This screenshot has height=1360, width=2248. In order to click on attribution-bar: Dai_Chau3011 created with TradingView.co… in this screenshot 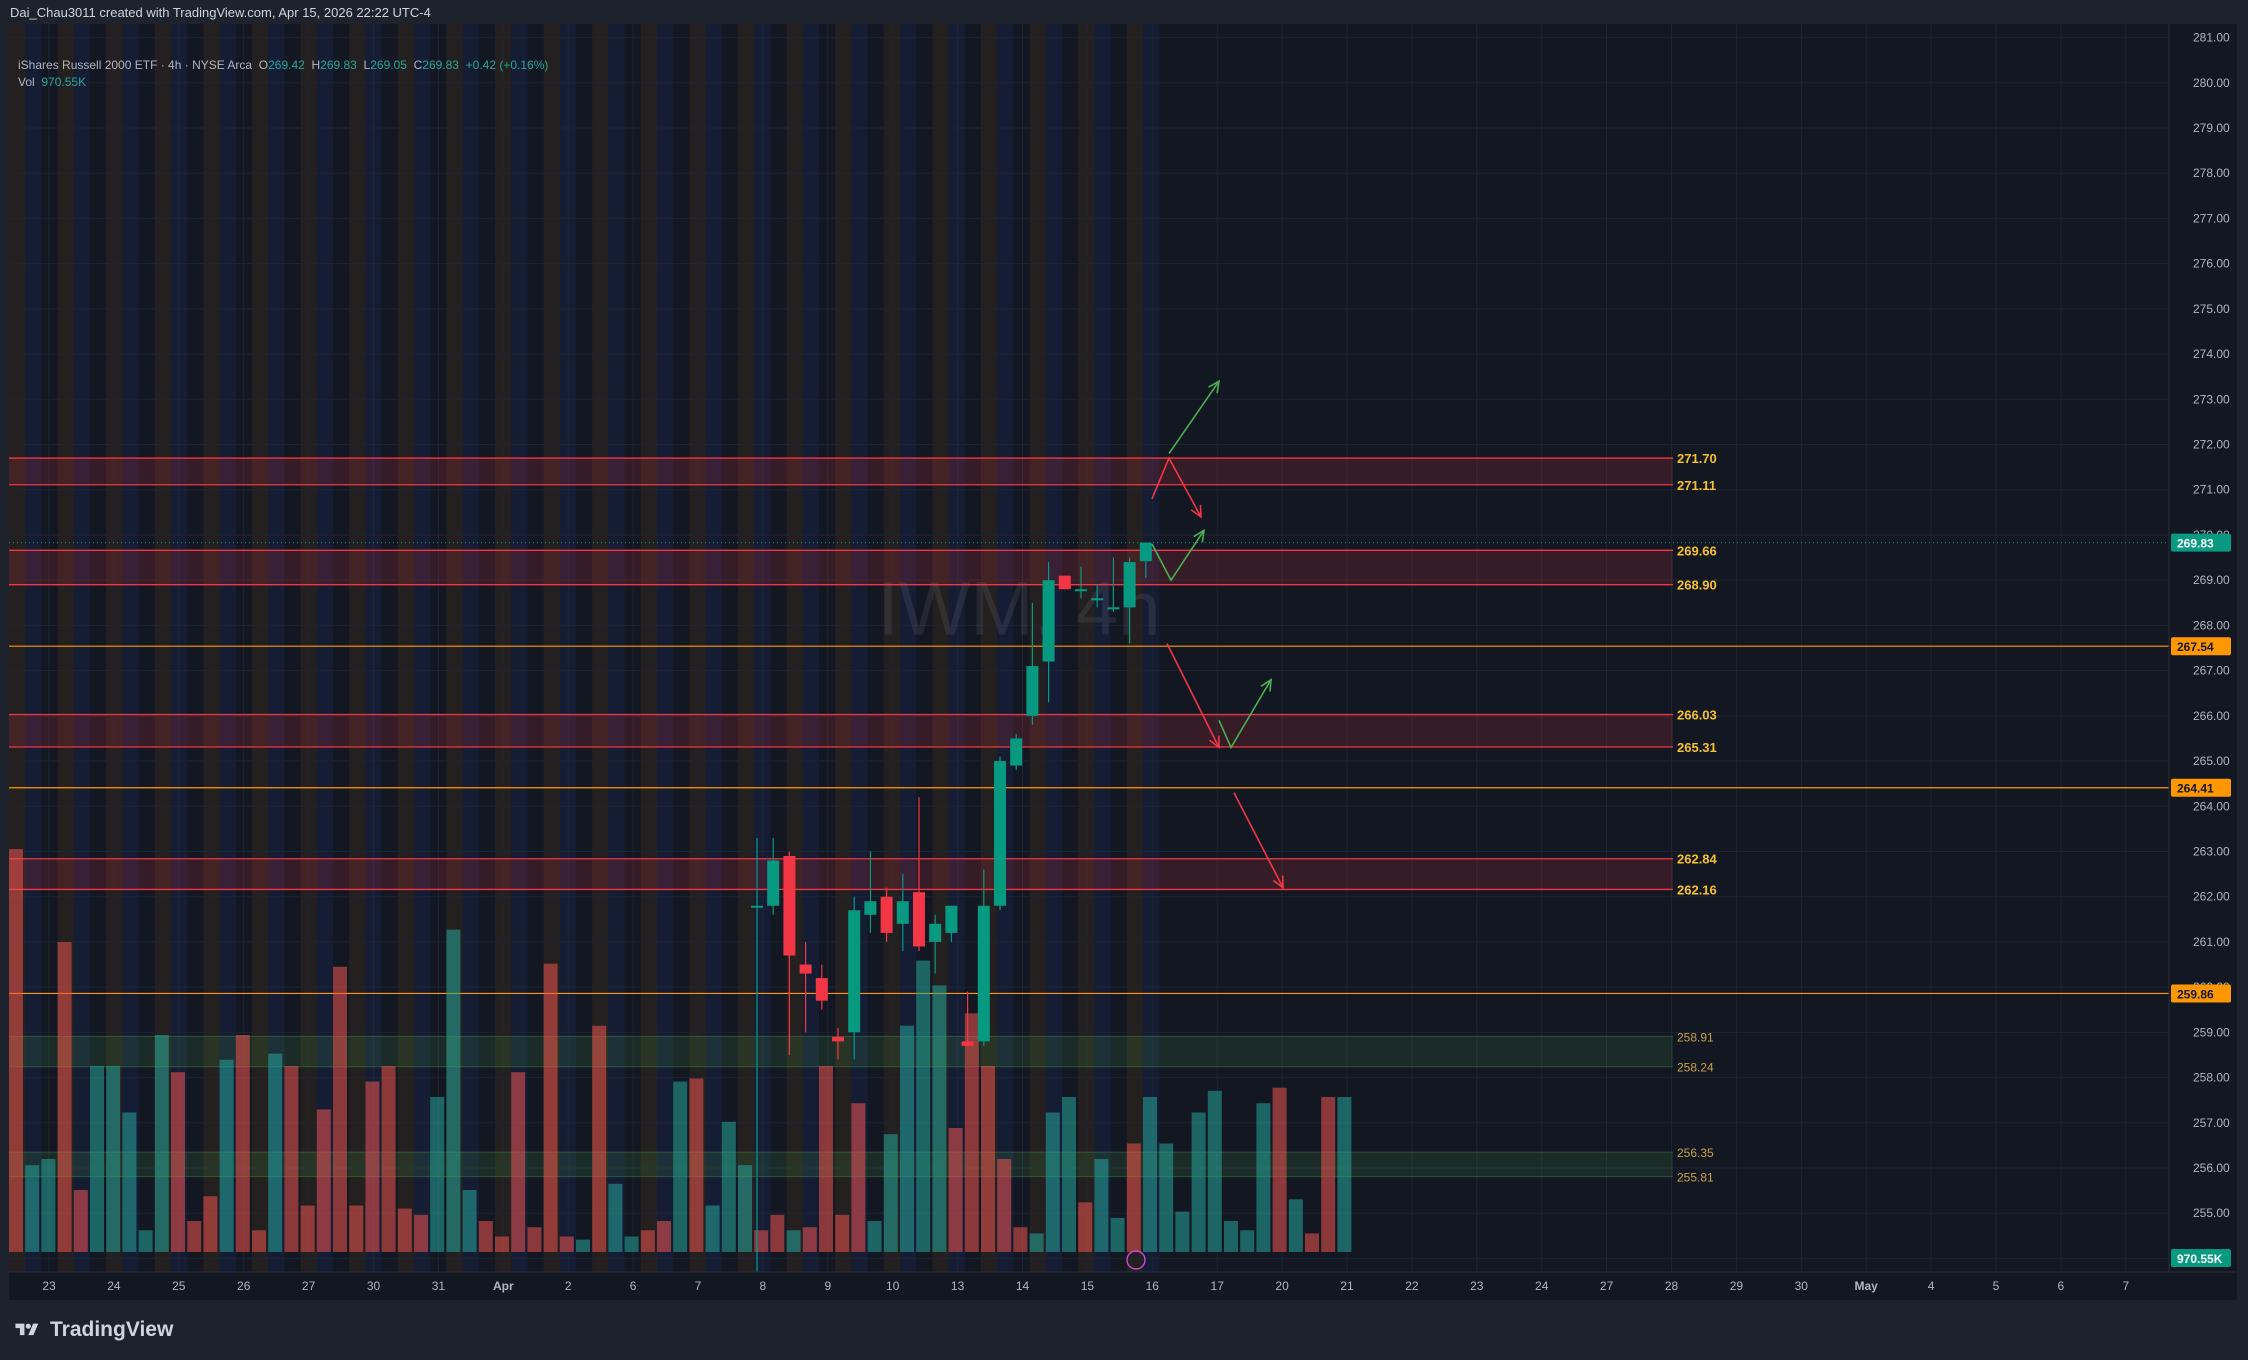, I will do `click(1124, 12)`.